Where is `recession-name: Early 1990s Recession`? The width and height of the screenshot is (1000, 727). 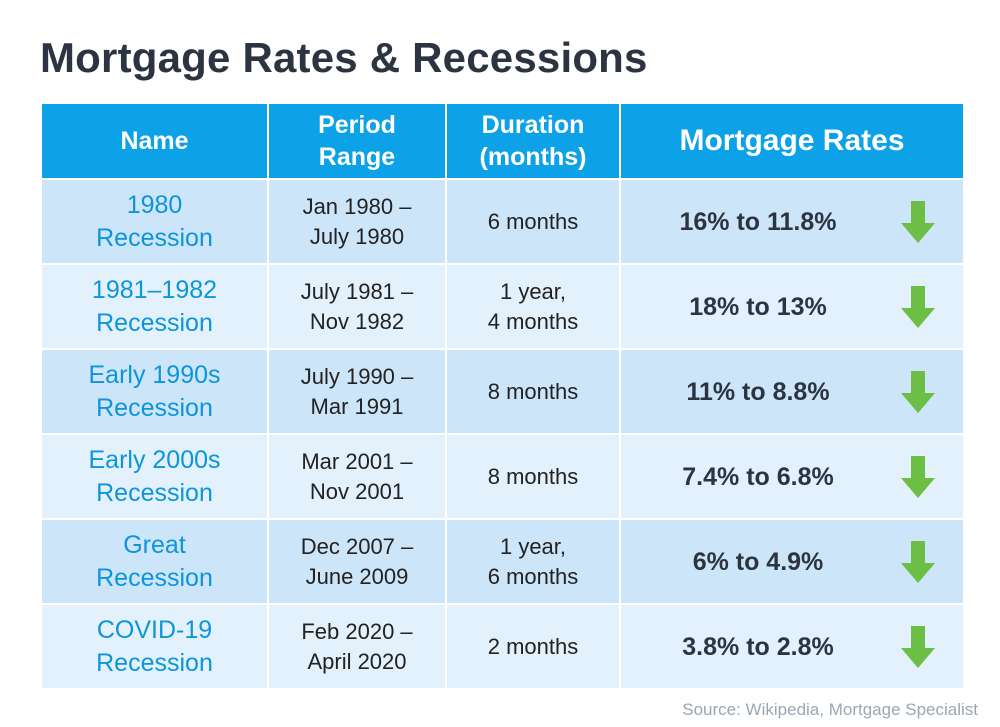 recession-name: Early 1990s Recession is located at coordinates (154, 391).